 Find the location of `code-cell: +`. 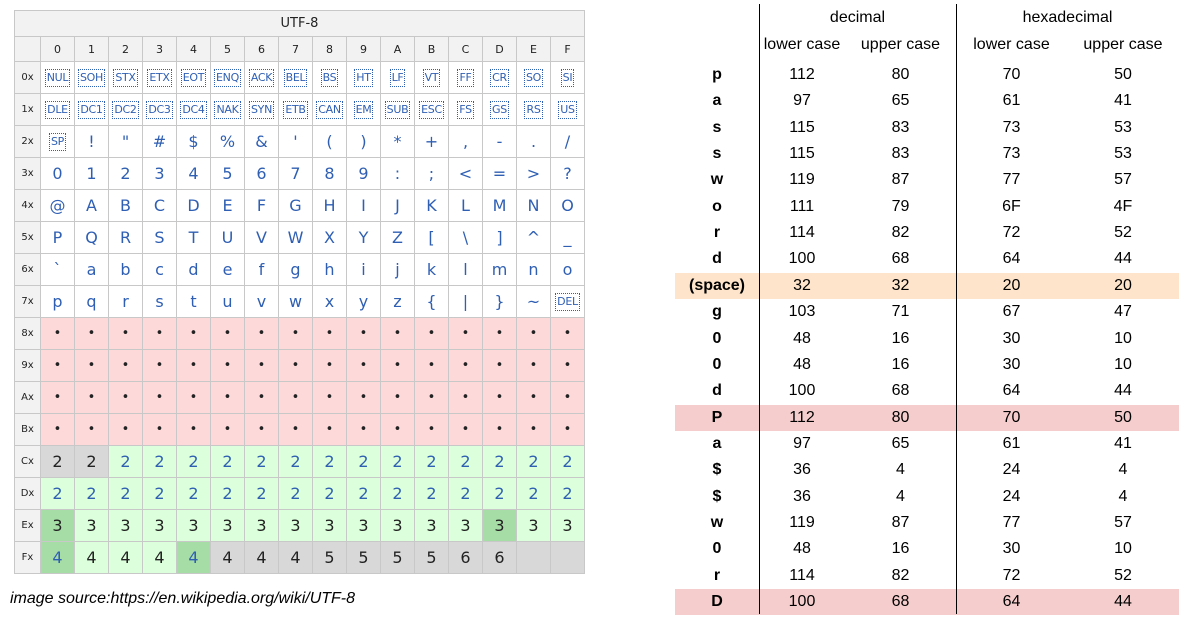

code-cell: + is located at coordinates (431, 141).